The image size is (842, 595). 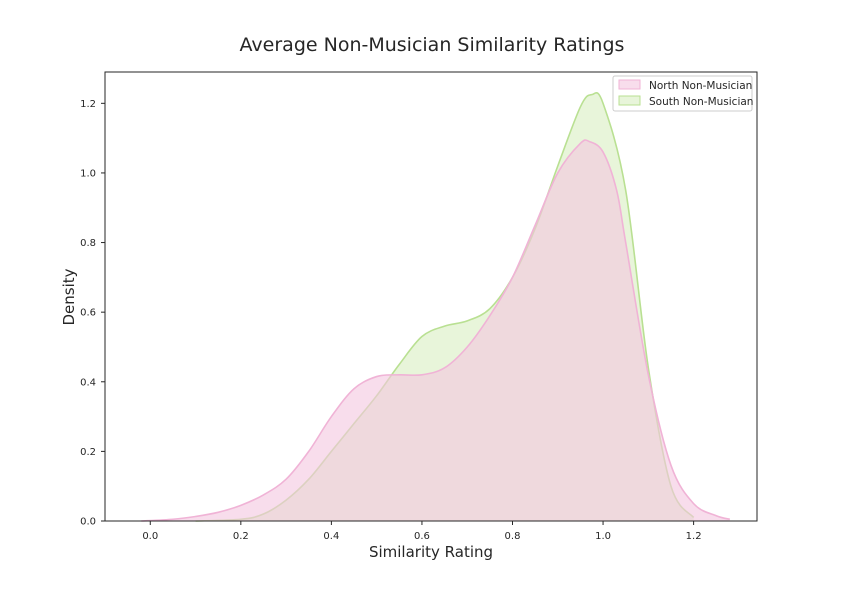 I want to click on legend-swatch-north, so click(x=629, y=84).